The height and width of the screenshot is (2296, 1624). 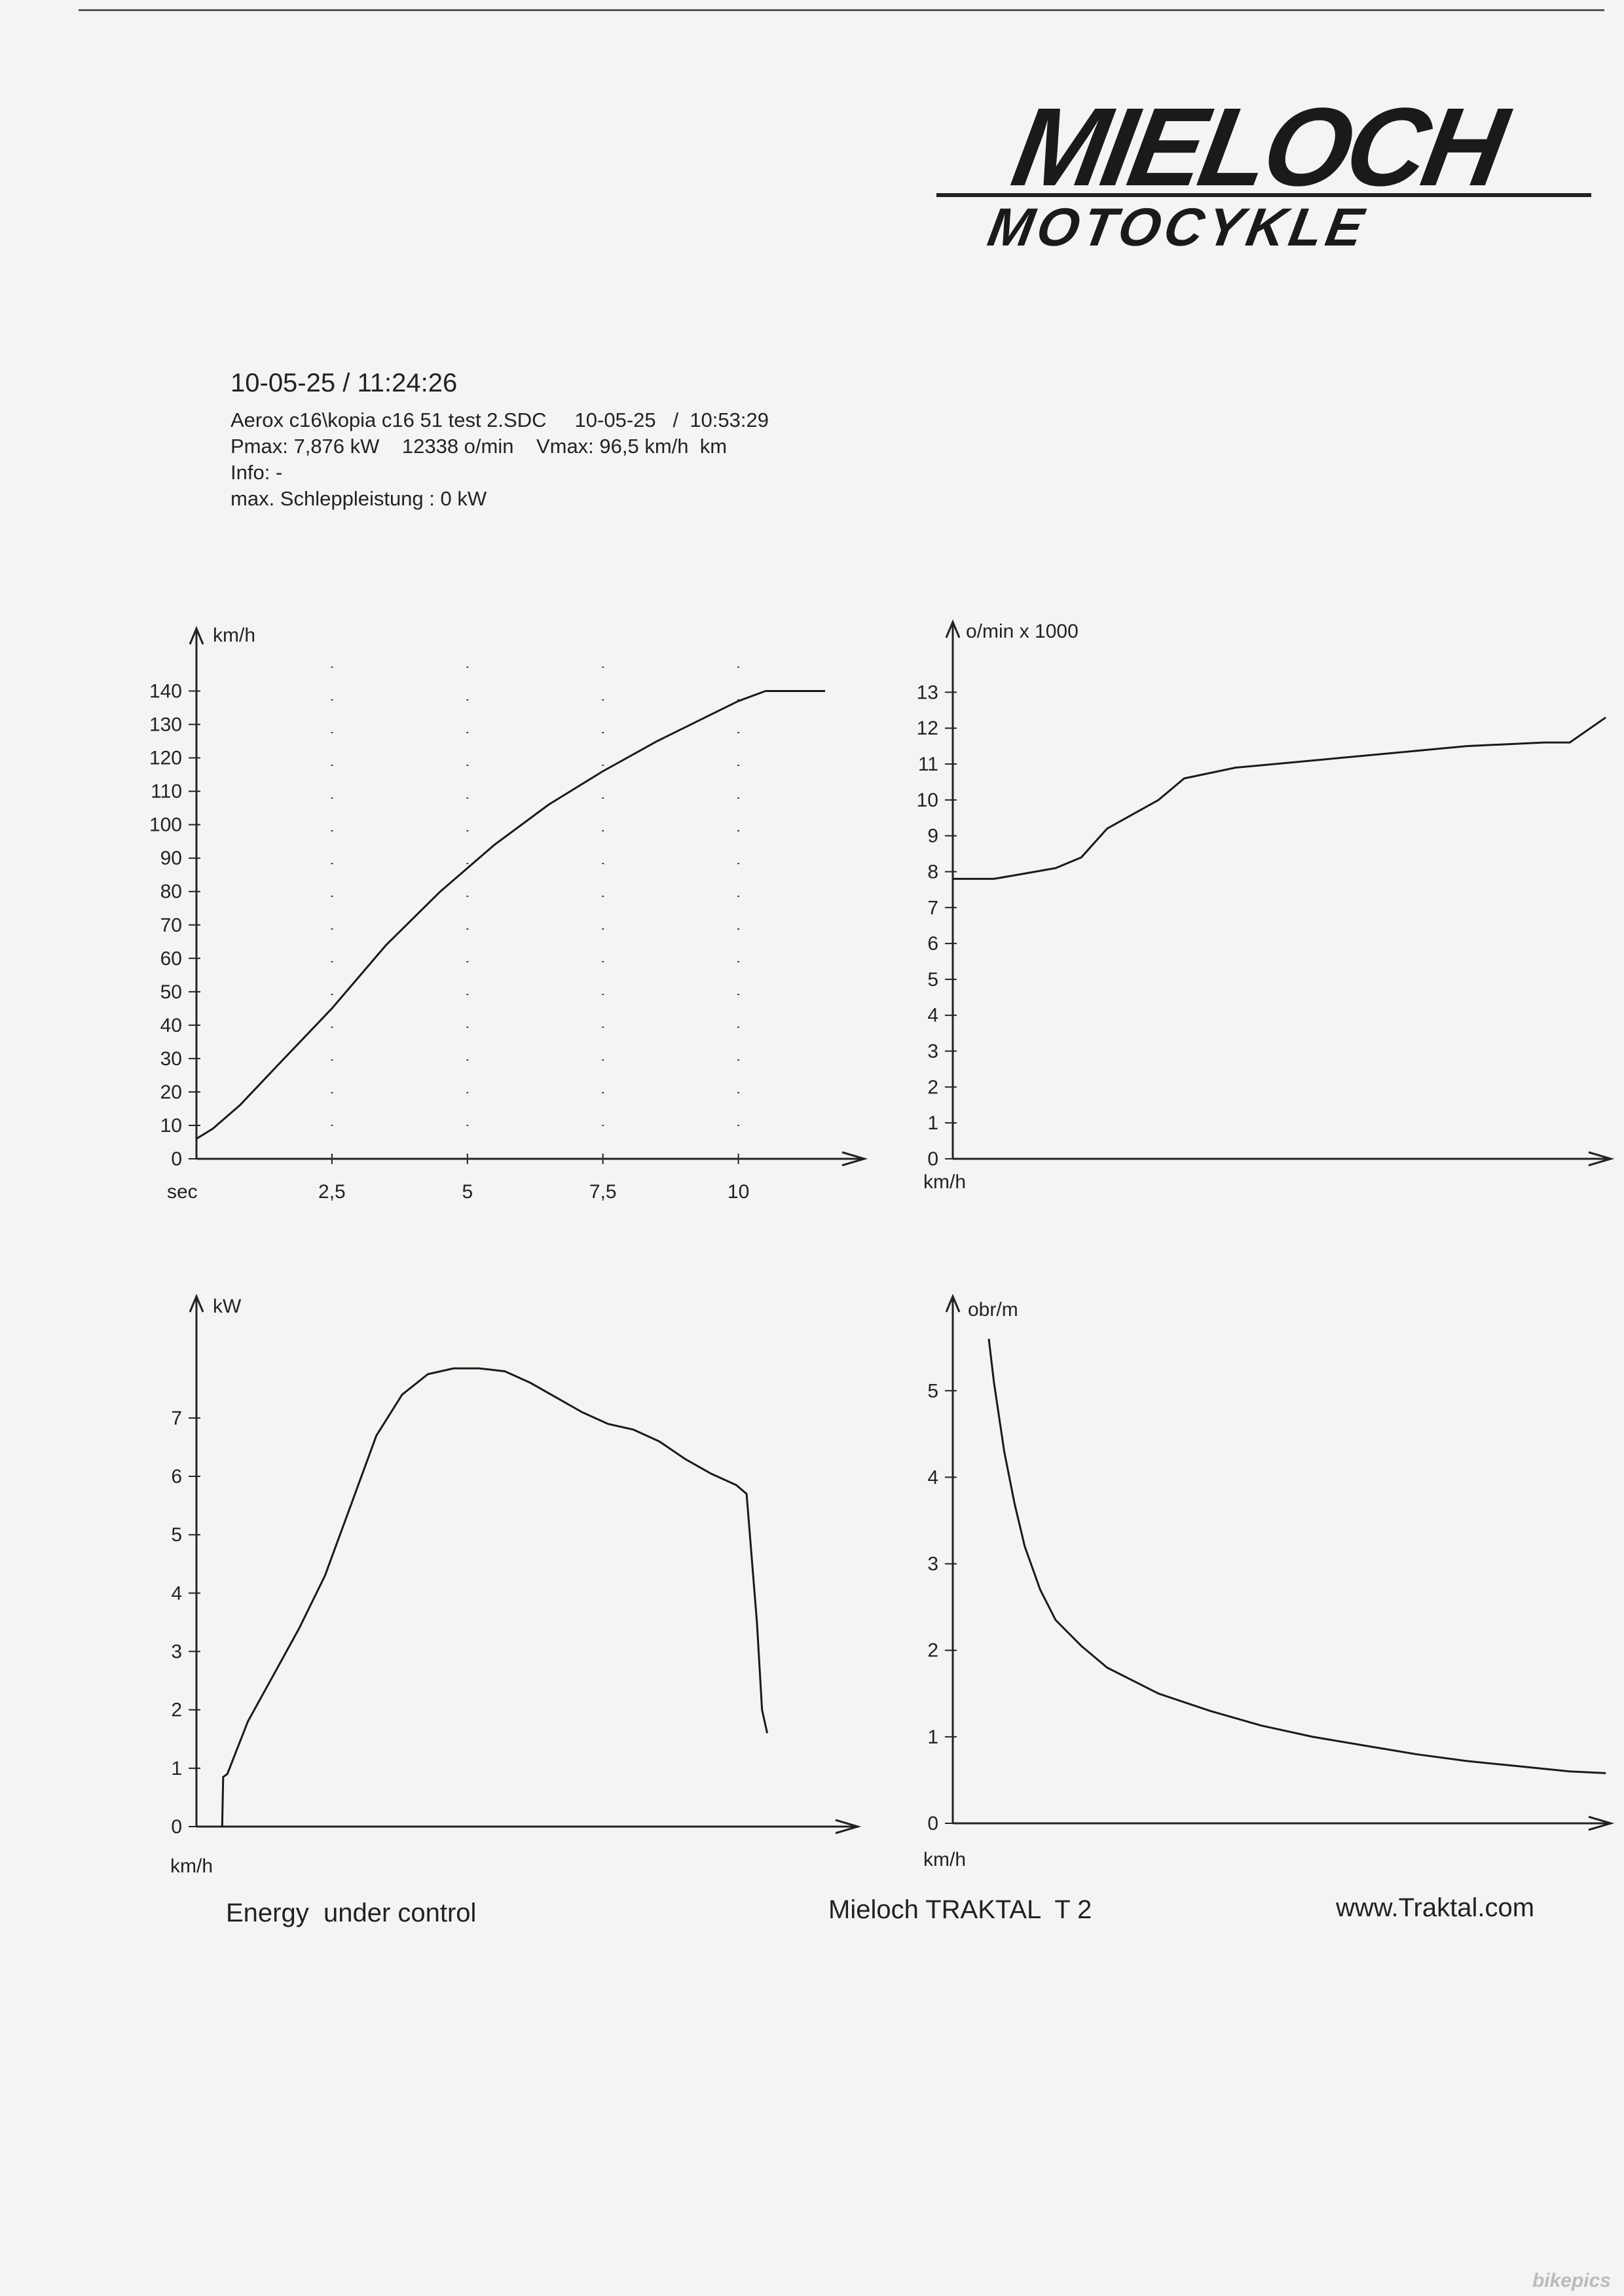 What do you see at coordinates (944, 1859) in the screenshot?
I see `ratio-x-axis-label: km/h` at bounding box center [944, 1859].